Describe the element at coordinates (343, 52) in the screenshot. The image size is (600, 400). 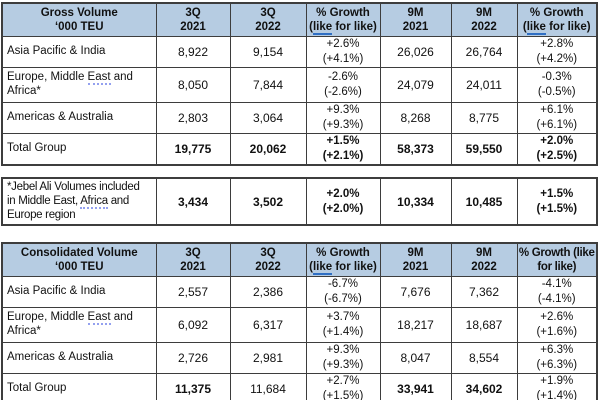
I see `growth-cell: +2.6% (+4.1%)` at that location.